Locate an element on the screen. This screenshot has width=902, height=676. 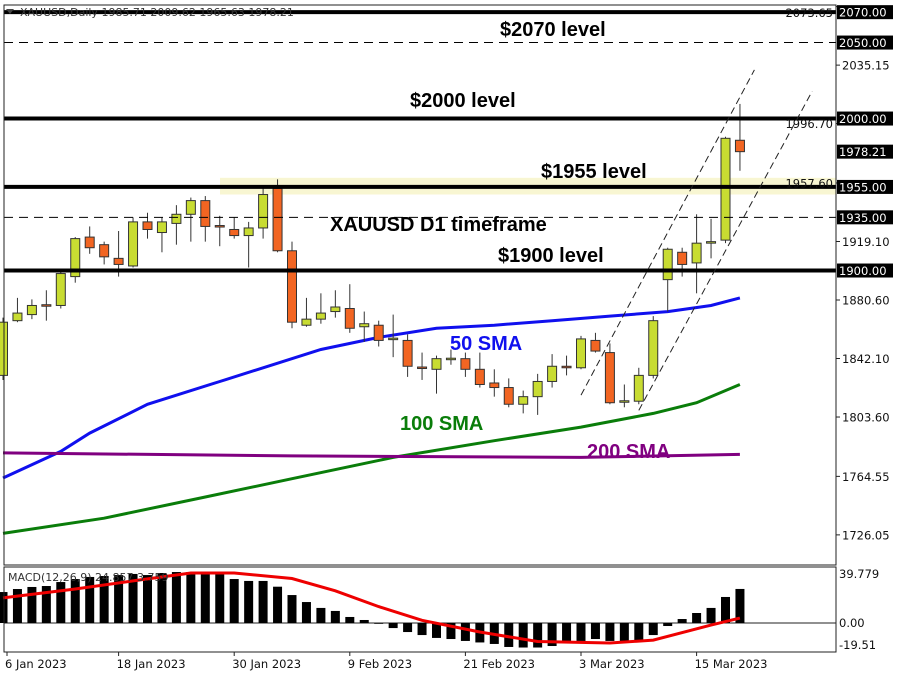
annotation-2070-level: $2070 level is located at coordinates (553, 30).